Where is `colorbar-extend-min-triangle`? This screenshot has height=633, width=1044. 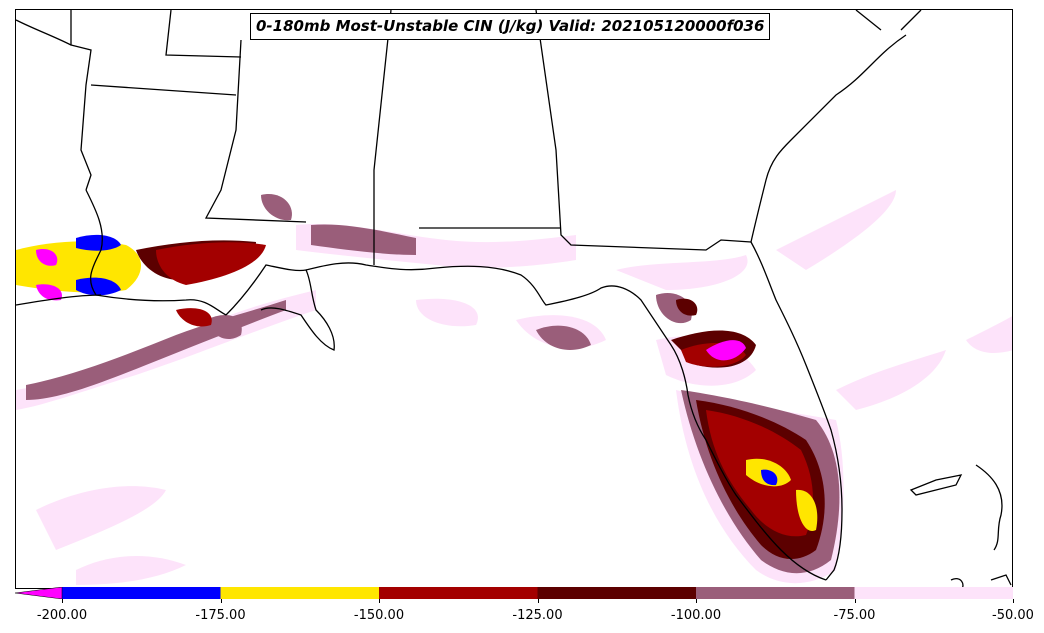 colorbar-extend-min-triangle is located at coordinates (39, 593).